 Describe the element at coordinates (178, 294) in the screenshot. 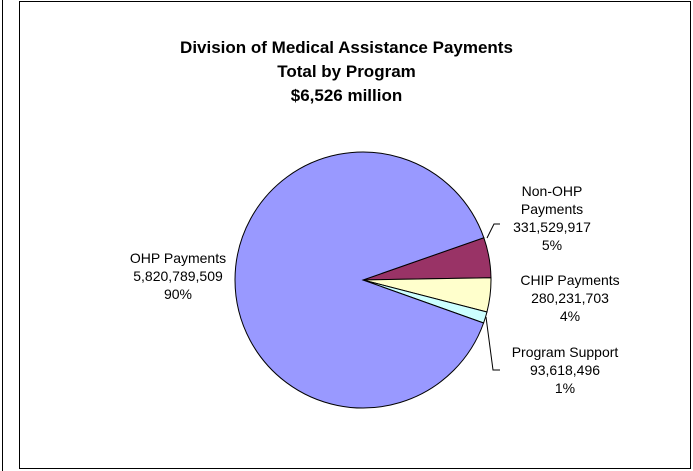

I see `slice-label-ohp-percent: 90%` at that location.